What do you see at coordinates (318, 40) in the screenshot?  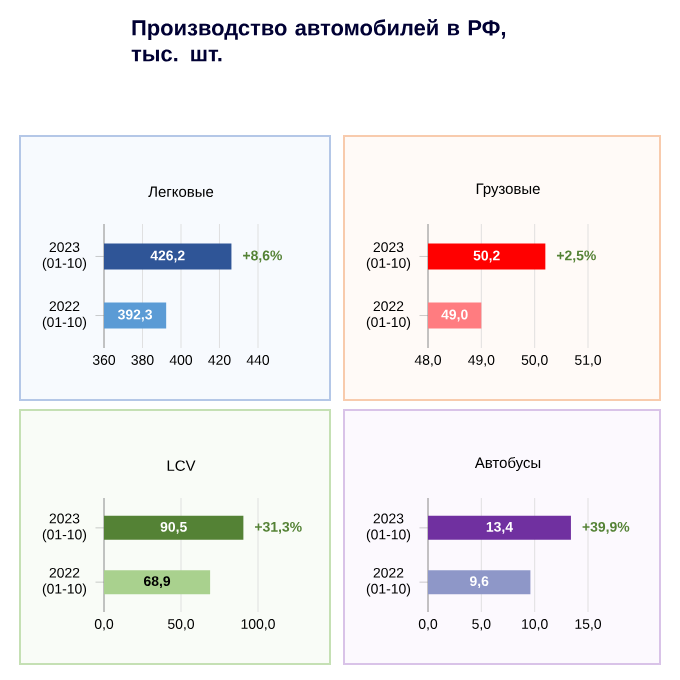 I see `text: Производство автомобилей в РФ, тыс. шт.` at bounding box center [318, 40].